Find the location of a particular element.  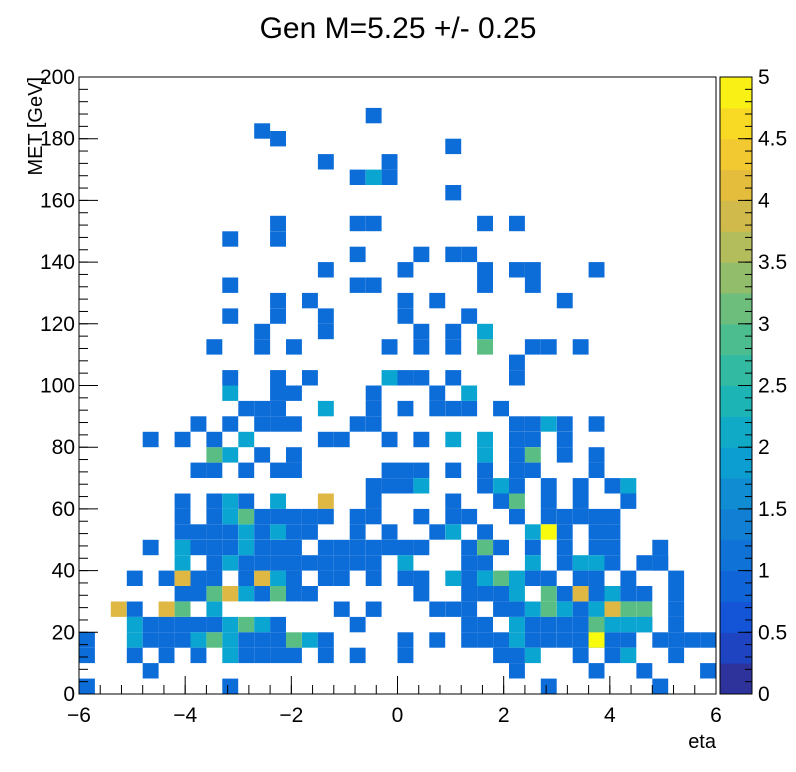

y-tick-label: 180 is located at coordinates (57, 139).